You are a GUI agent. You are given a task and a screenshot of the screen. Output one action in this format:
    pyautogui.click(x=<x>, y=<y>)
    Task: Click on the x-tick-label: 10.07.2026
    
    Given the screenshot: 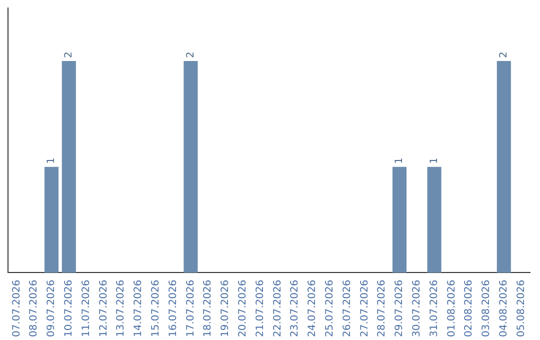 What is the action you would take?
    pyautogui.click(x=68, y=309)
    